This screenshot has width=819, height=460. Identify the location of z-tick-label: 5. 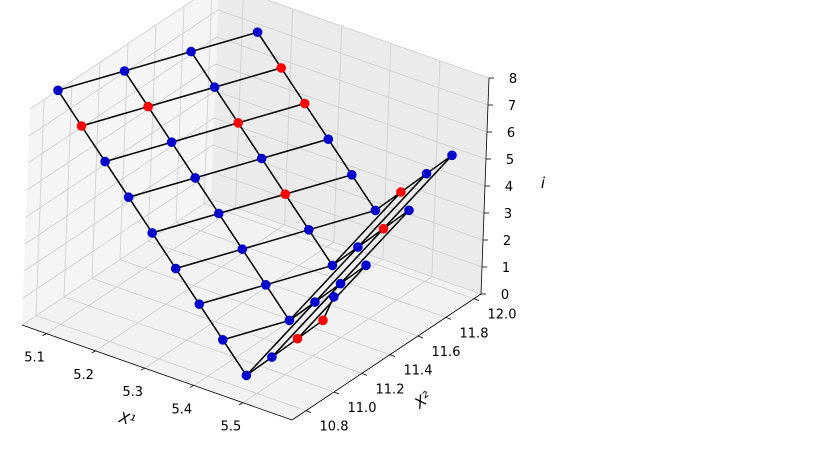
(510, 160).